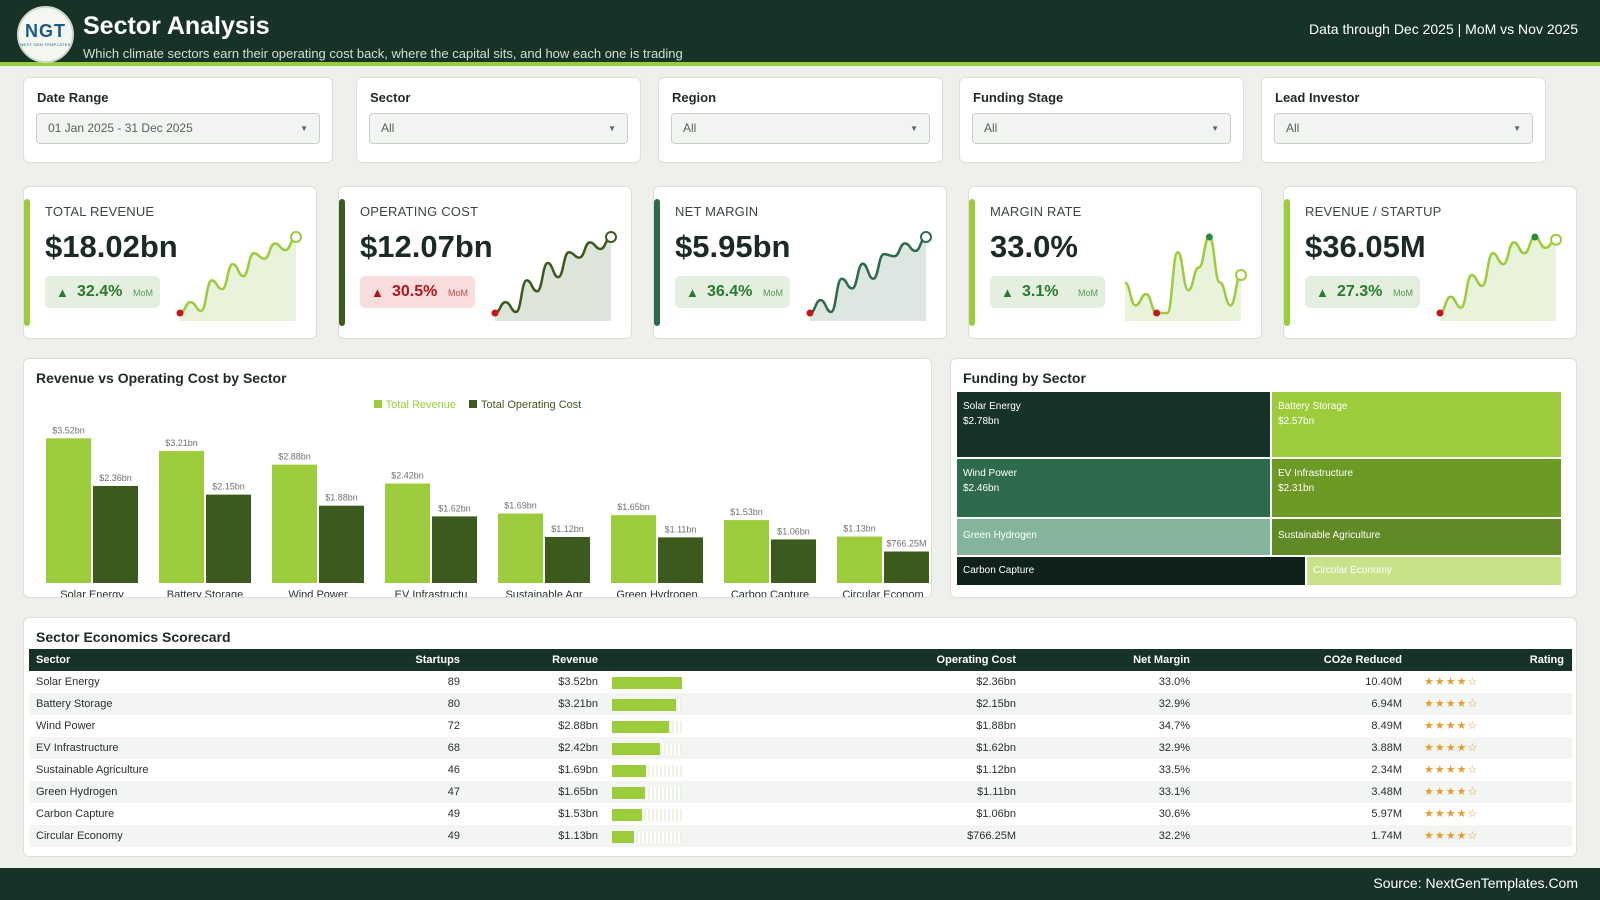 Image resolution: width=1600 pixels, height=900 pixels. Describe the element at coordinates (74, 704) in the screenshot. I see `cell-sector: Battery Storage` at that location.